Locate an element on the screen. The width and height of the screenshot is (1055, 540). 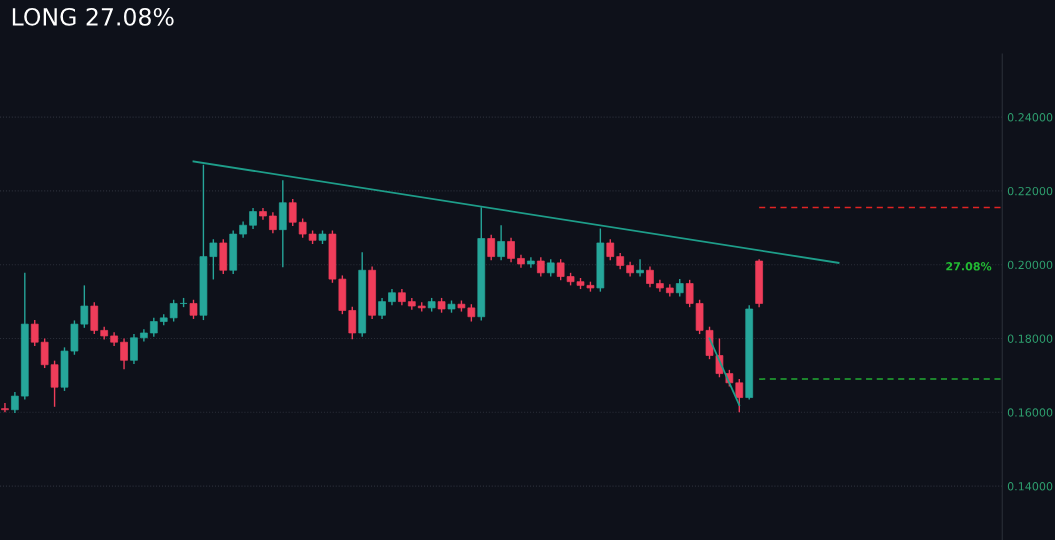
y-tick-label: 0.22000 is located at coordinates (1030, 191).